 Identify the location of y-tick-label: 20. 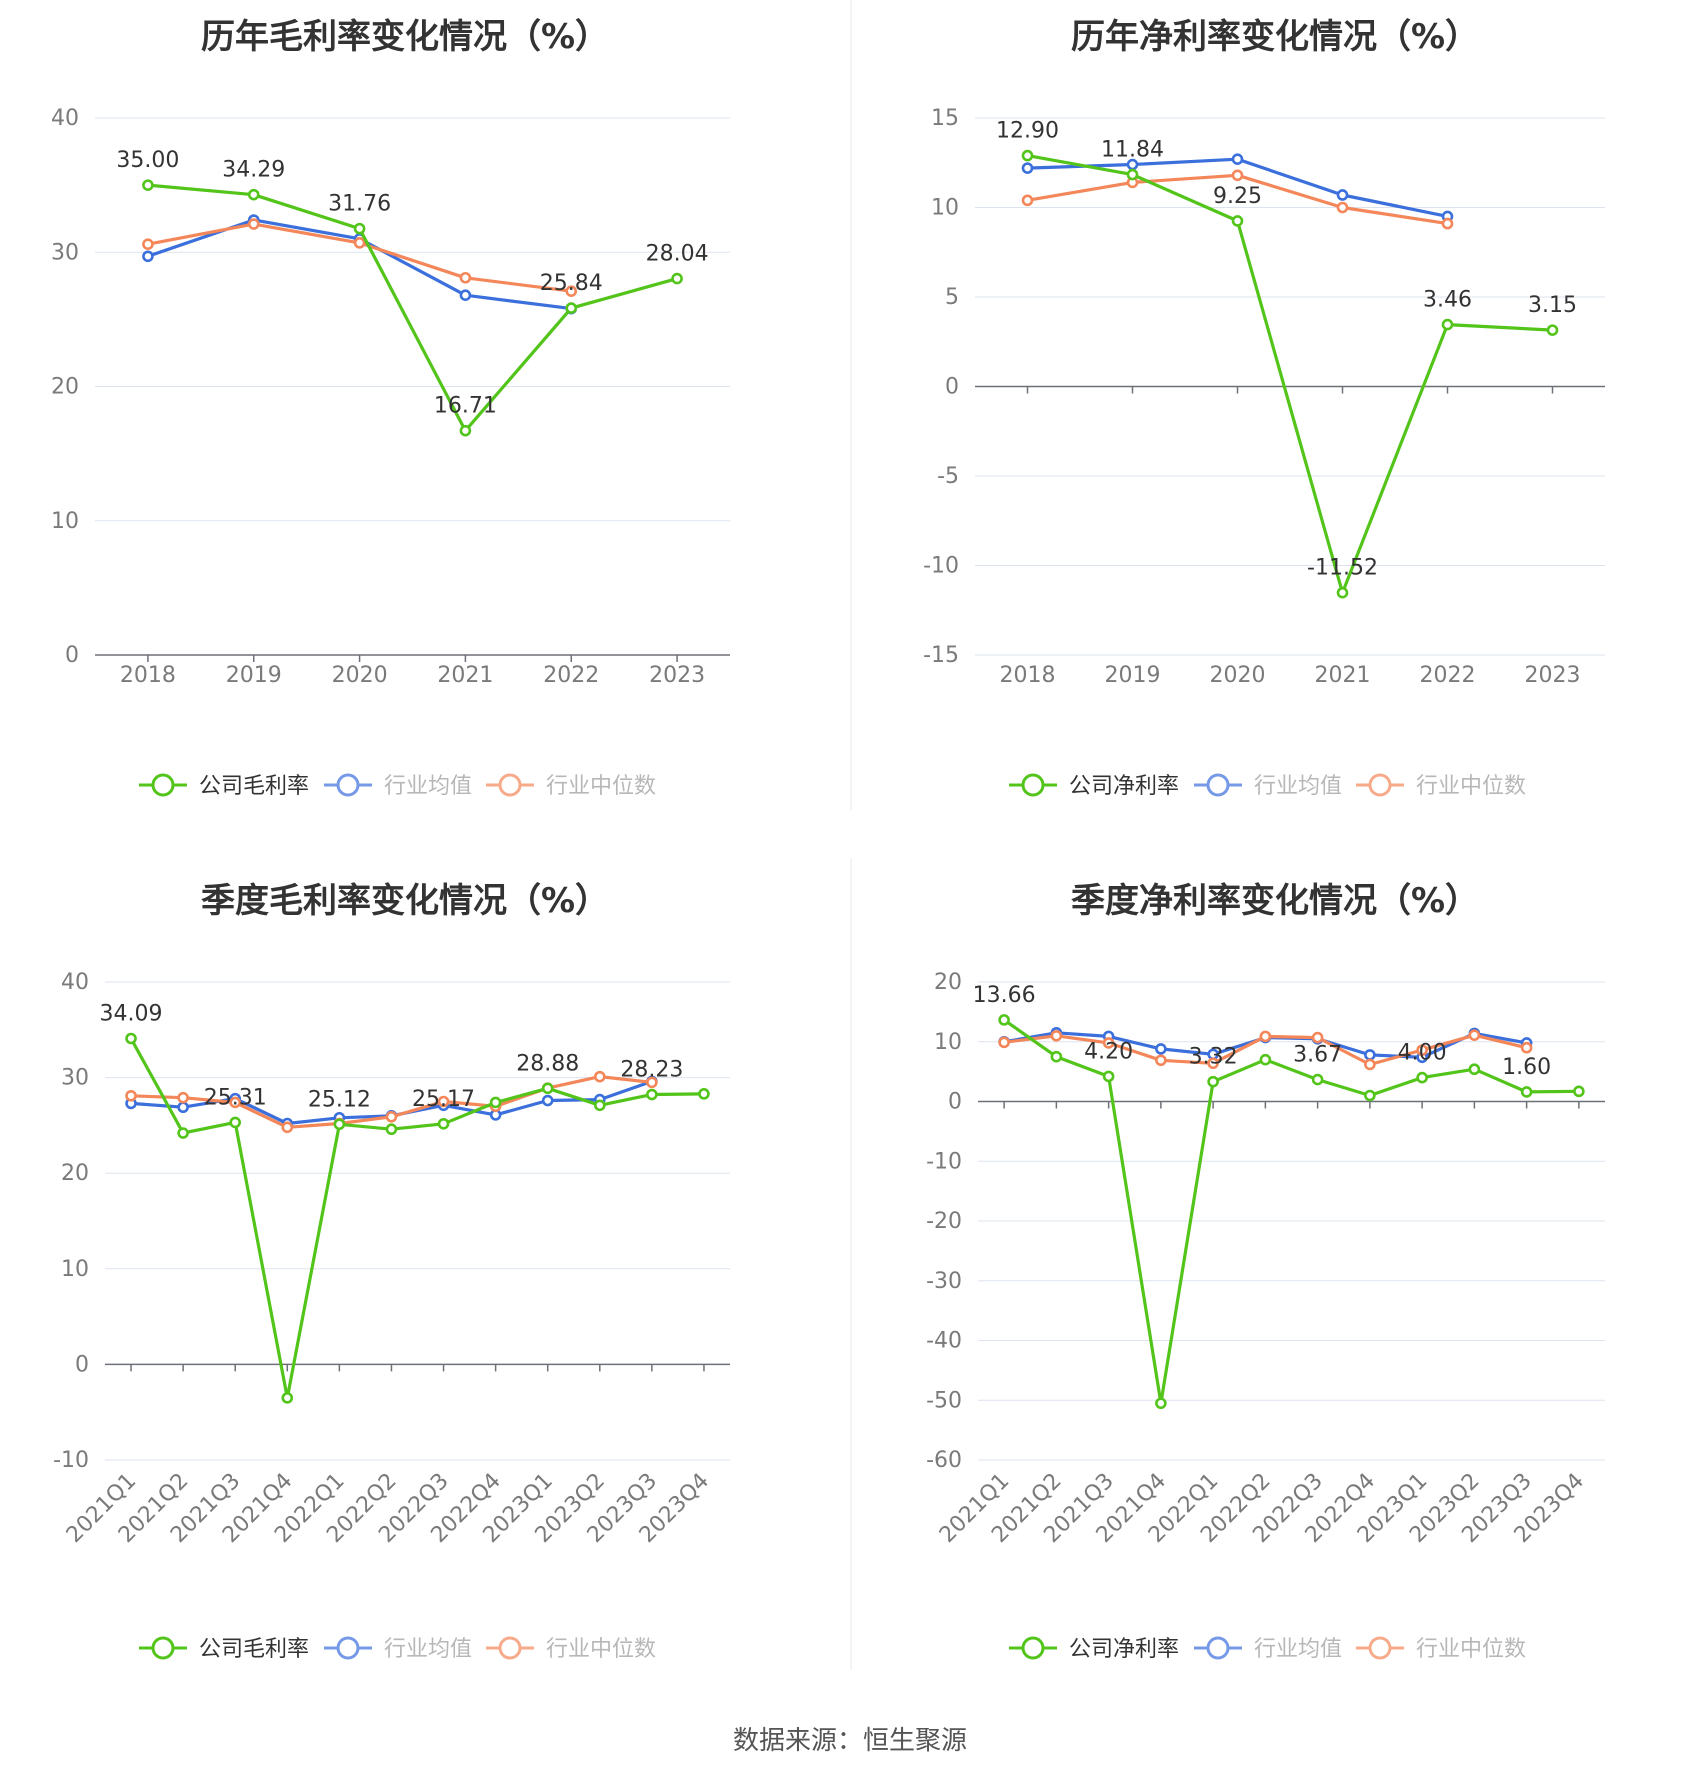
(65, 387).